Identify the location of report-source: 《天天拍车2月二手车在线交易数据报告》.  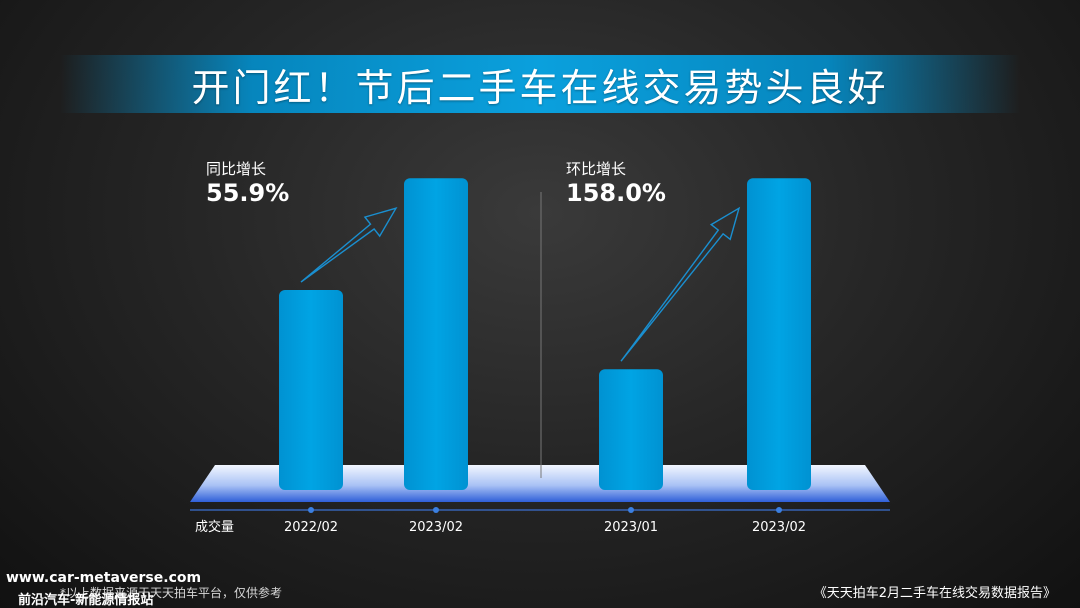
(934, 593).